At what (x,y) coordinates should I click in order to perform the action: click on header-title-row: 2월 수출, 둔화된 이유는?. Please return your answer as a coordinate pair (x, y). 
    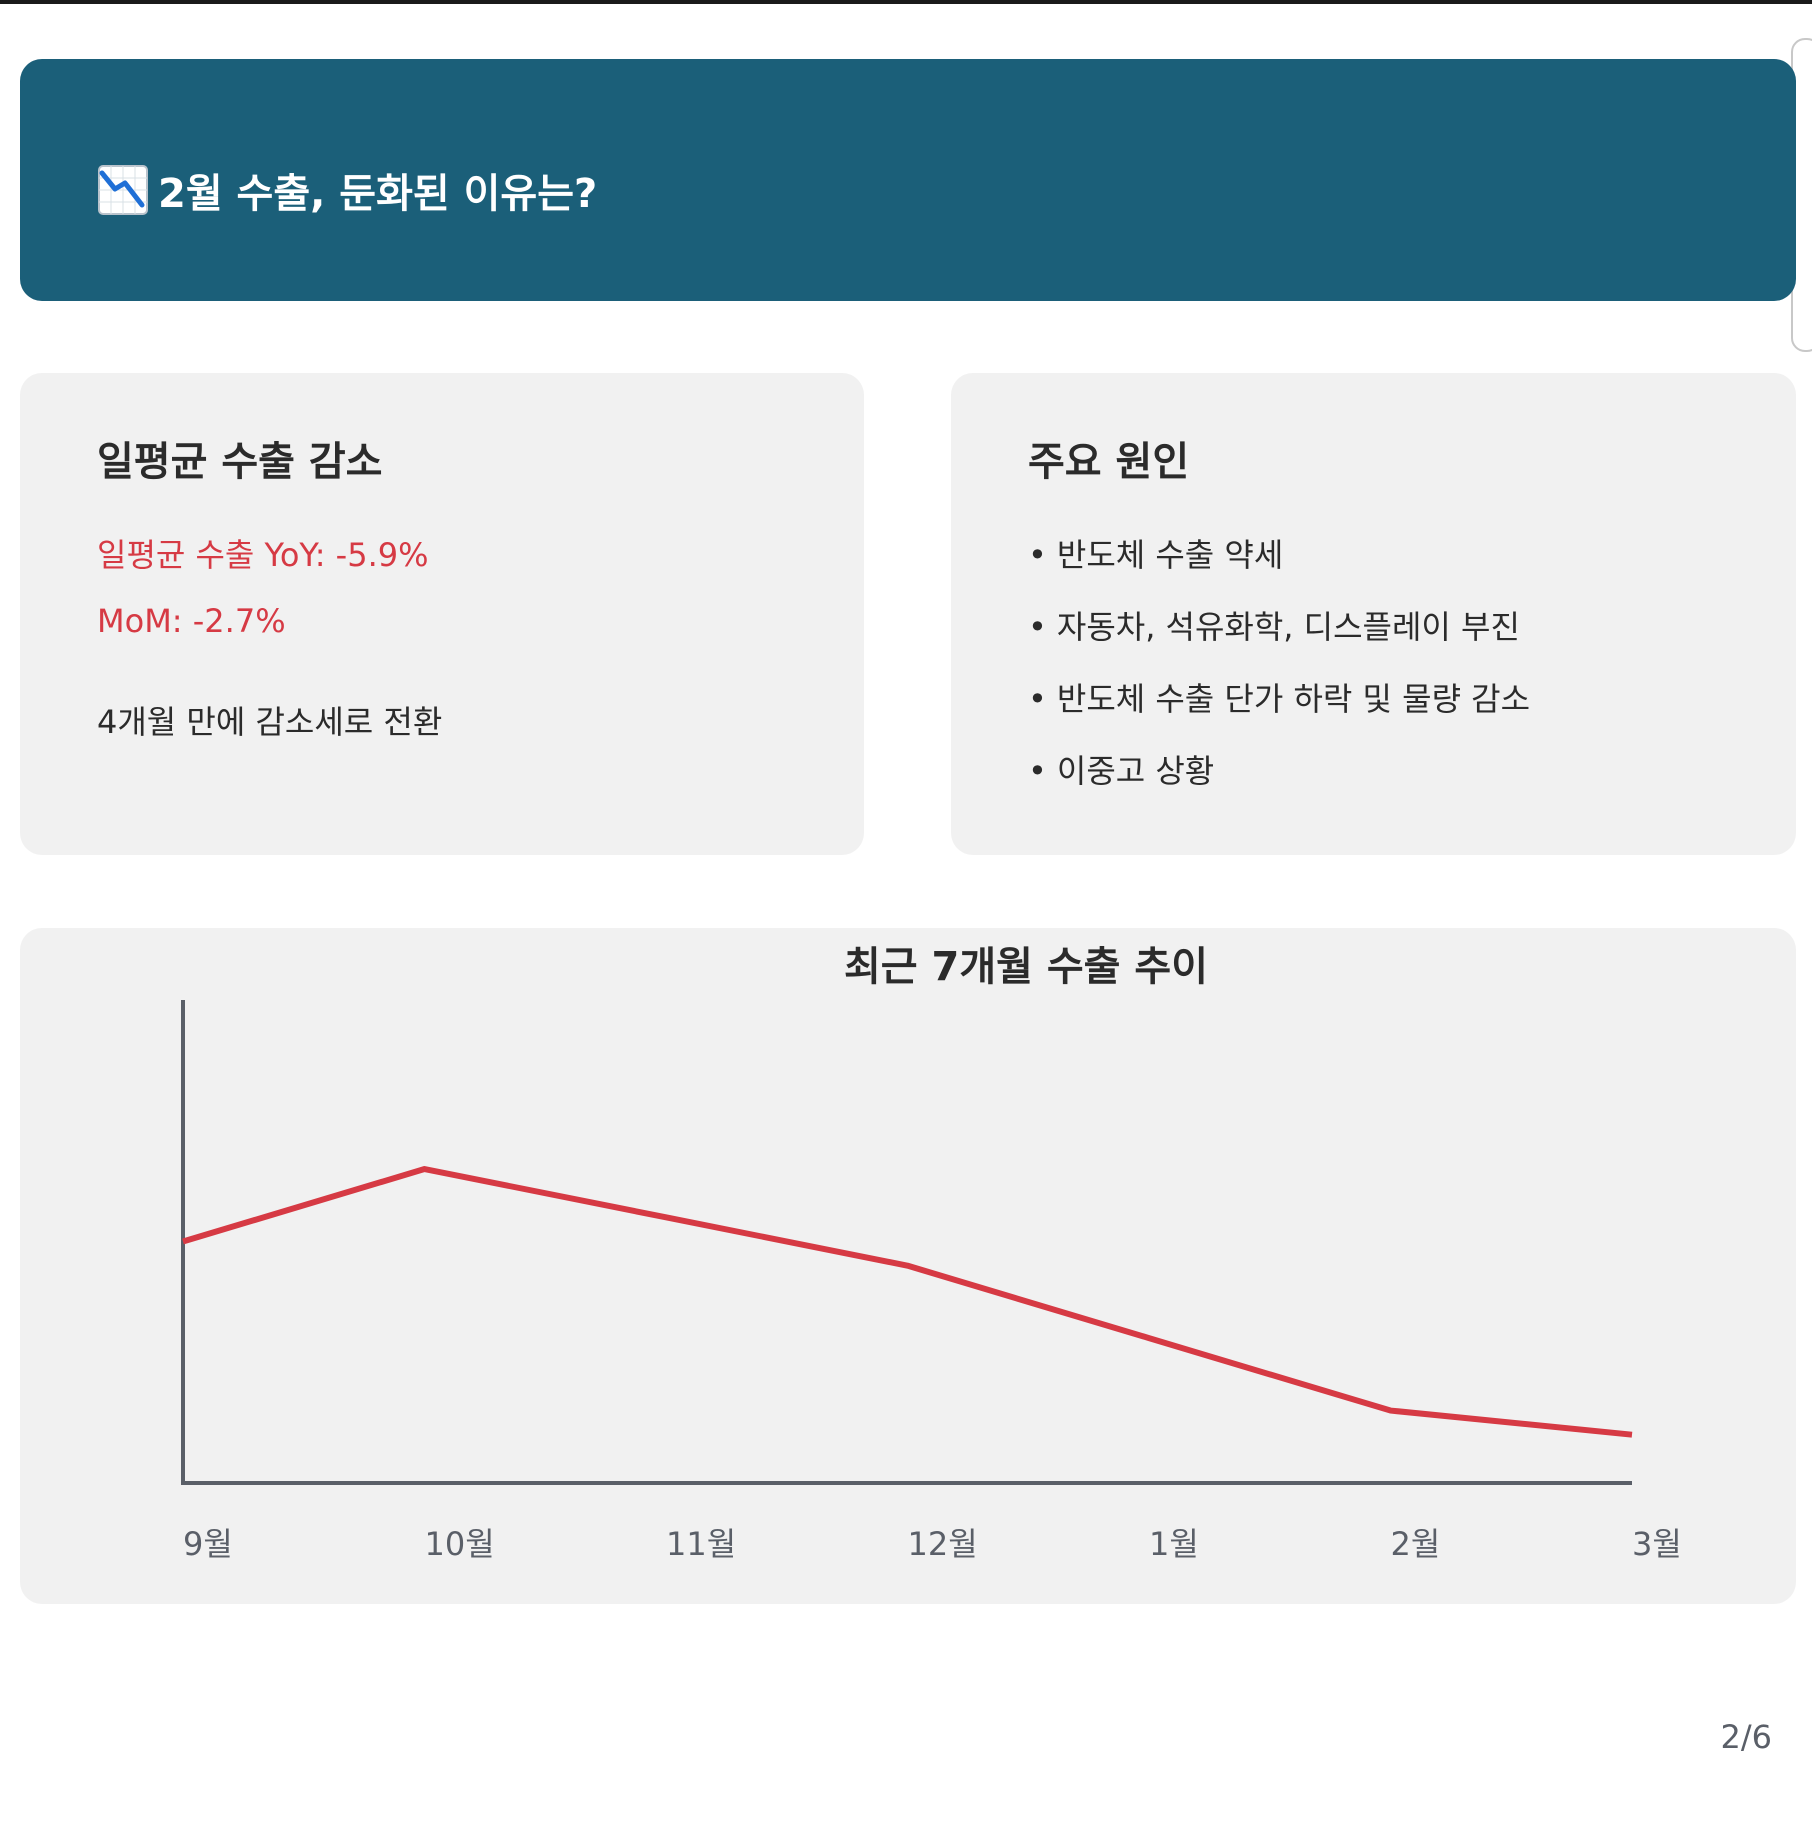
    Looking at the image, I should click on (347, 190).